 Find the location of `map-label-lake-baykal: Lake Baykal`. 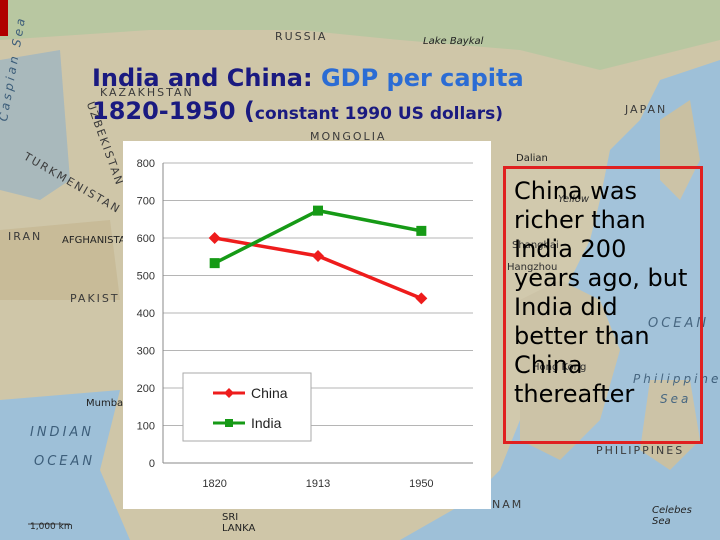

map-label-lake-baykal: Lake Baykal is located at coordinates (453, 41).